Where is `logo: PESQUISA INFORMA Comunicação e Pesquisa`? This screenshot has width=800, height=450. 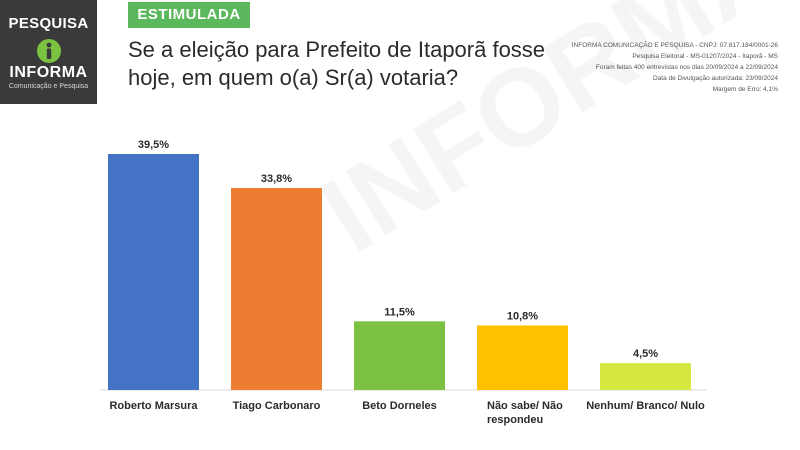 logo: PESQUISA INFORMA Comunicação e Pesquisa is located at coordinates (48, 52).